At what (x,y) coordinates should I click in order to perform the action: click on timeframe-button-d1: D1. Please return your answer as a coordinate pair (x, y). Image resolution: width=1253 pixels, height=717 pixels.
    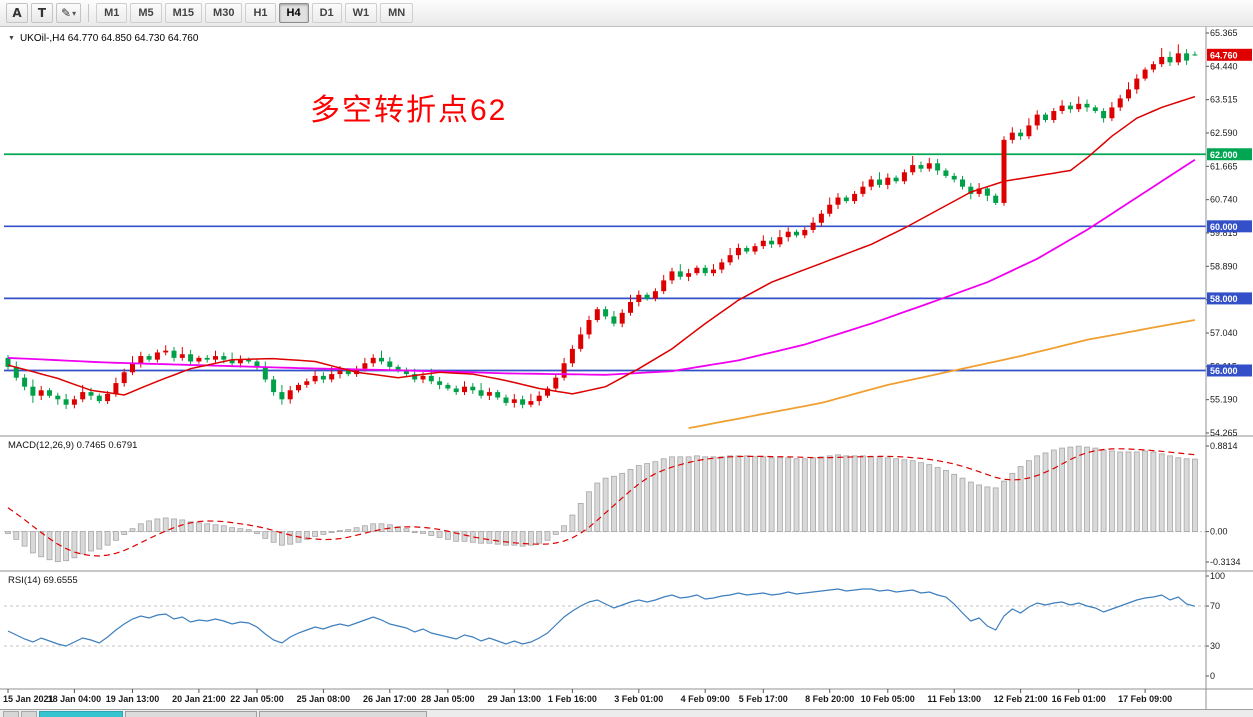
    Looking at the image, I should click on (326, 13).